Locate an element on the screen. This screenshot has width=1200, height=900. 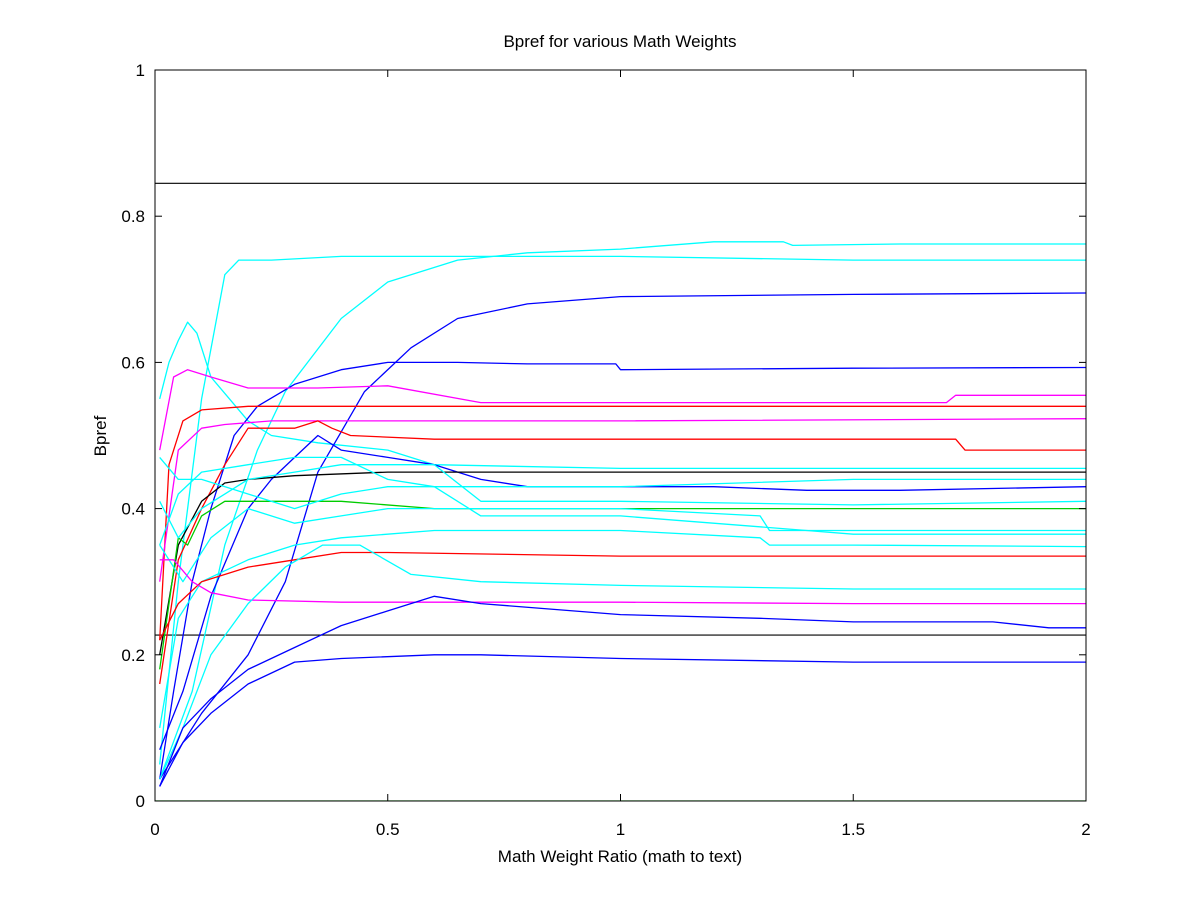
y-tick-label: 1 is located at coordinates (140, 70).